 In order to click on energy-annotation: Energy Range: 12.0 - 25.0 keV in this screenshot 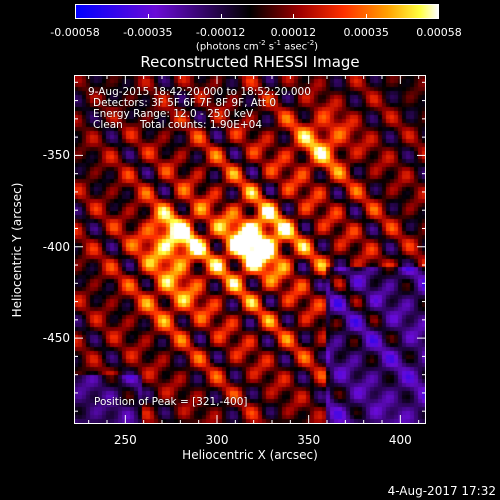, I will do `click(173, 114)`.